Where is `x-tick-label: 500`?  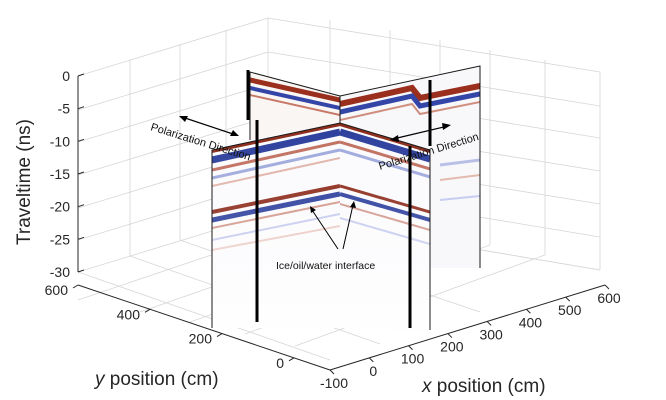 x-tick-label: 500 is located at coordinates (570, 310).